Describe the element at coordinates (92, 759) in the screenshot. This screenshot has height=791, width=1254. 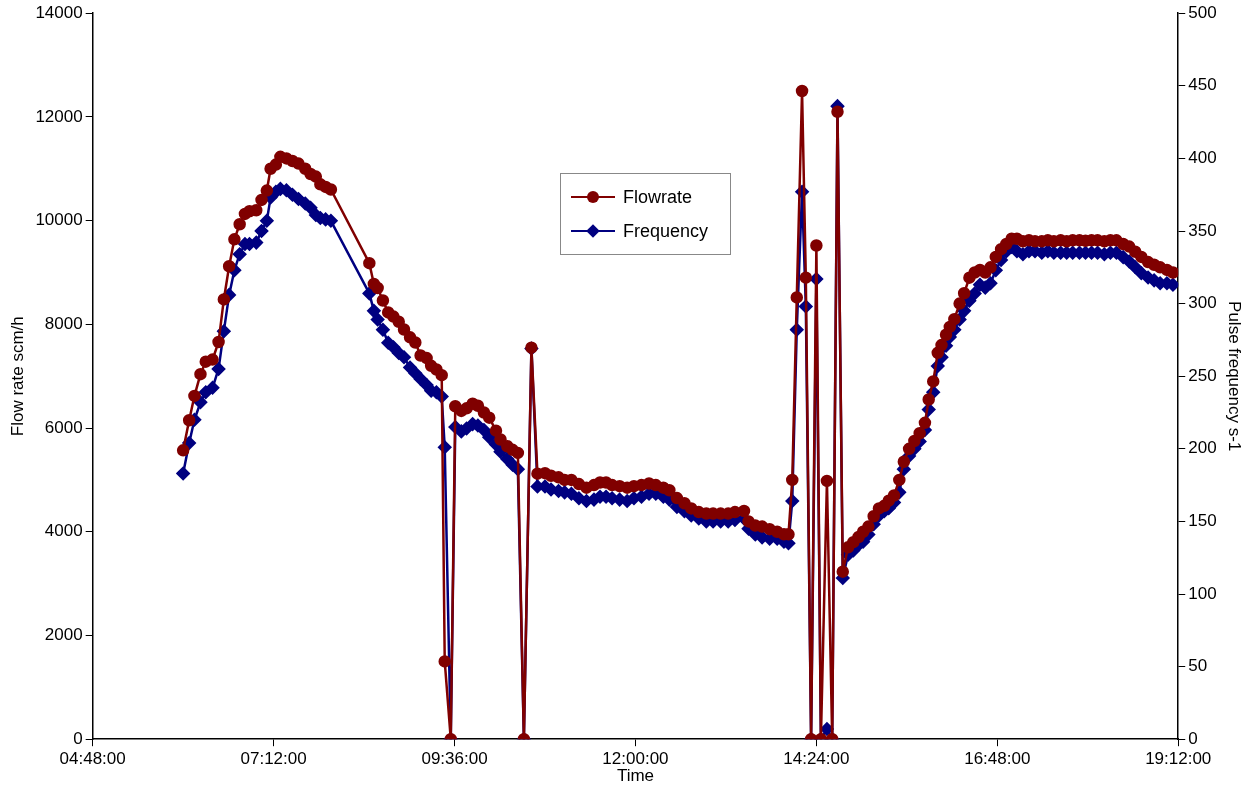
I see `x-tick-label: 04:48:00` at that location.